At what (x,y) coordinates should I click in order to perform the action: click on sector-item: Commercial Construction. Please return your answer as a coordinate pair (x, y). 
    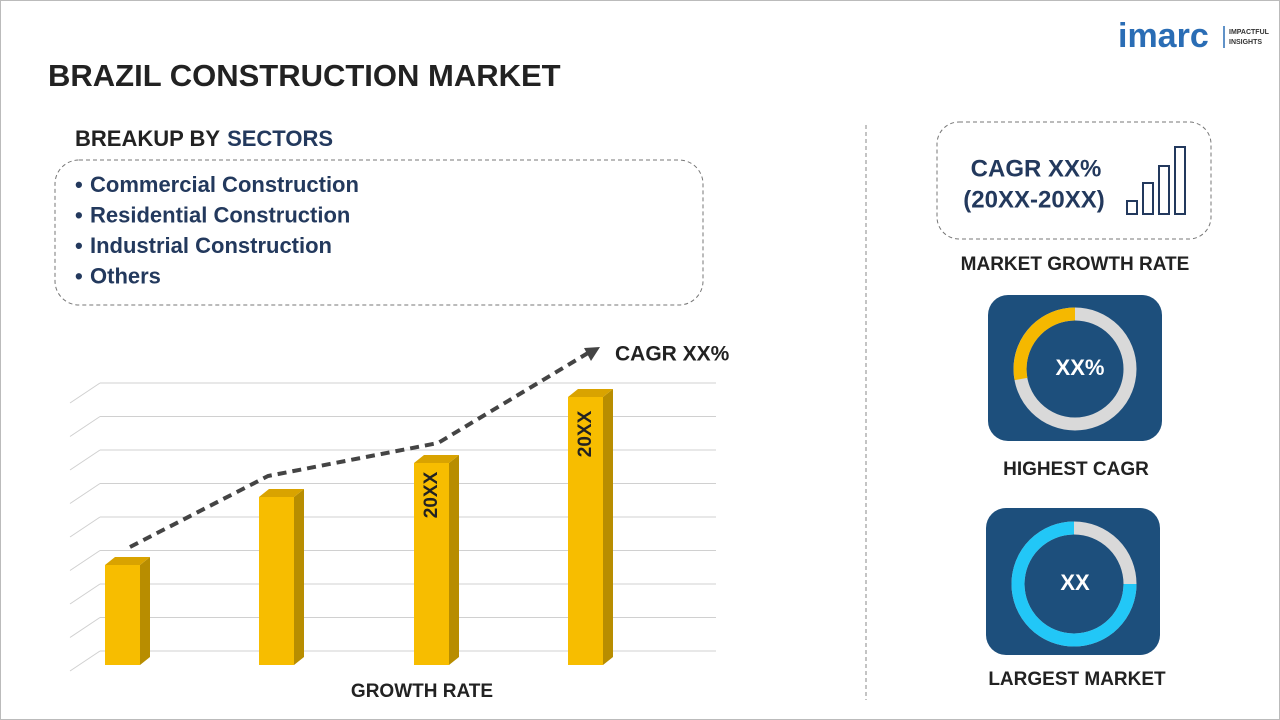
    Looking at the image, I should click on (224, 184).